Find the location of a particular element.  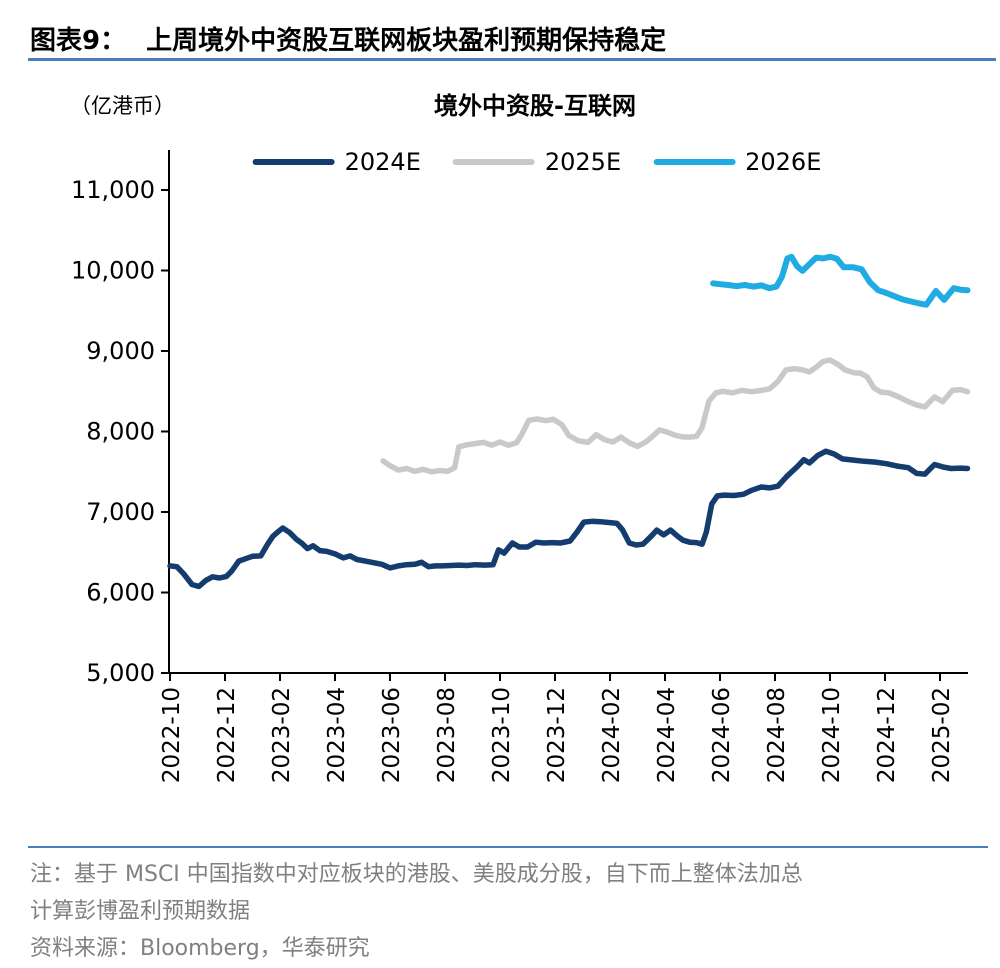

svg-text: 10,000 is located at coordinates (113, 271).